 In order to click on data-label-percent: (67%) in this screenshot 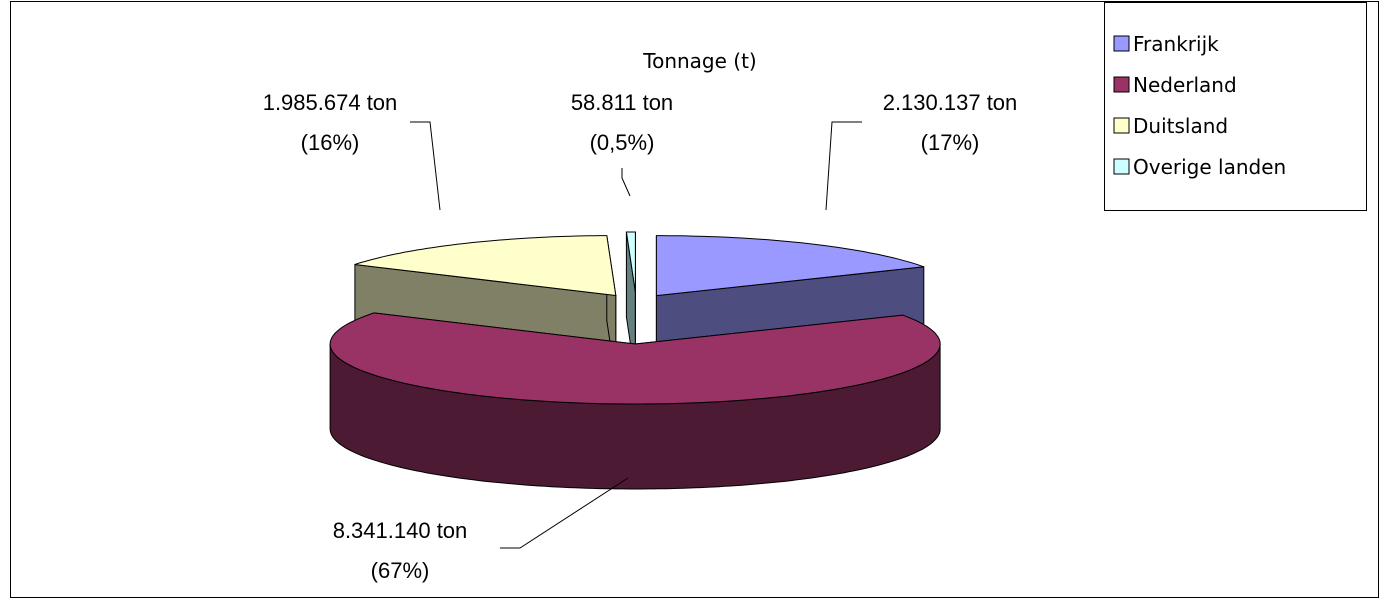, I will do `click(400, 570)`.